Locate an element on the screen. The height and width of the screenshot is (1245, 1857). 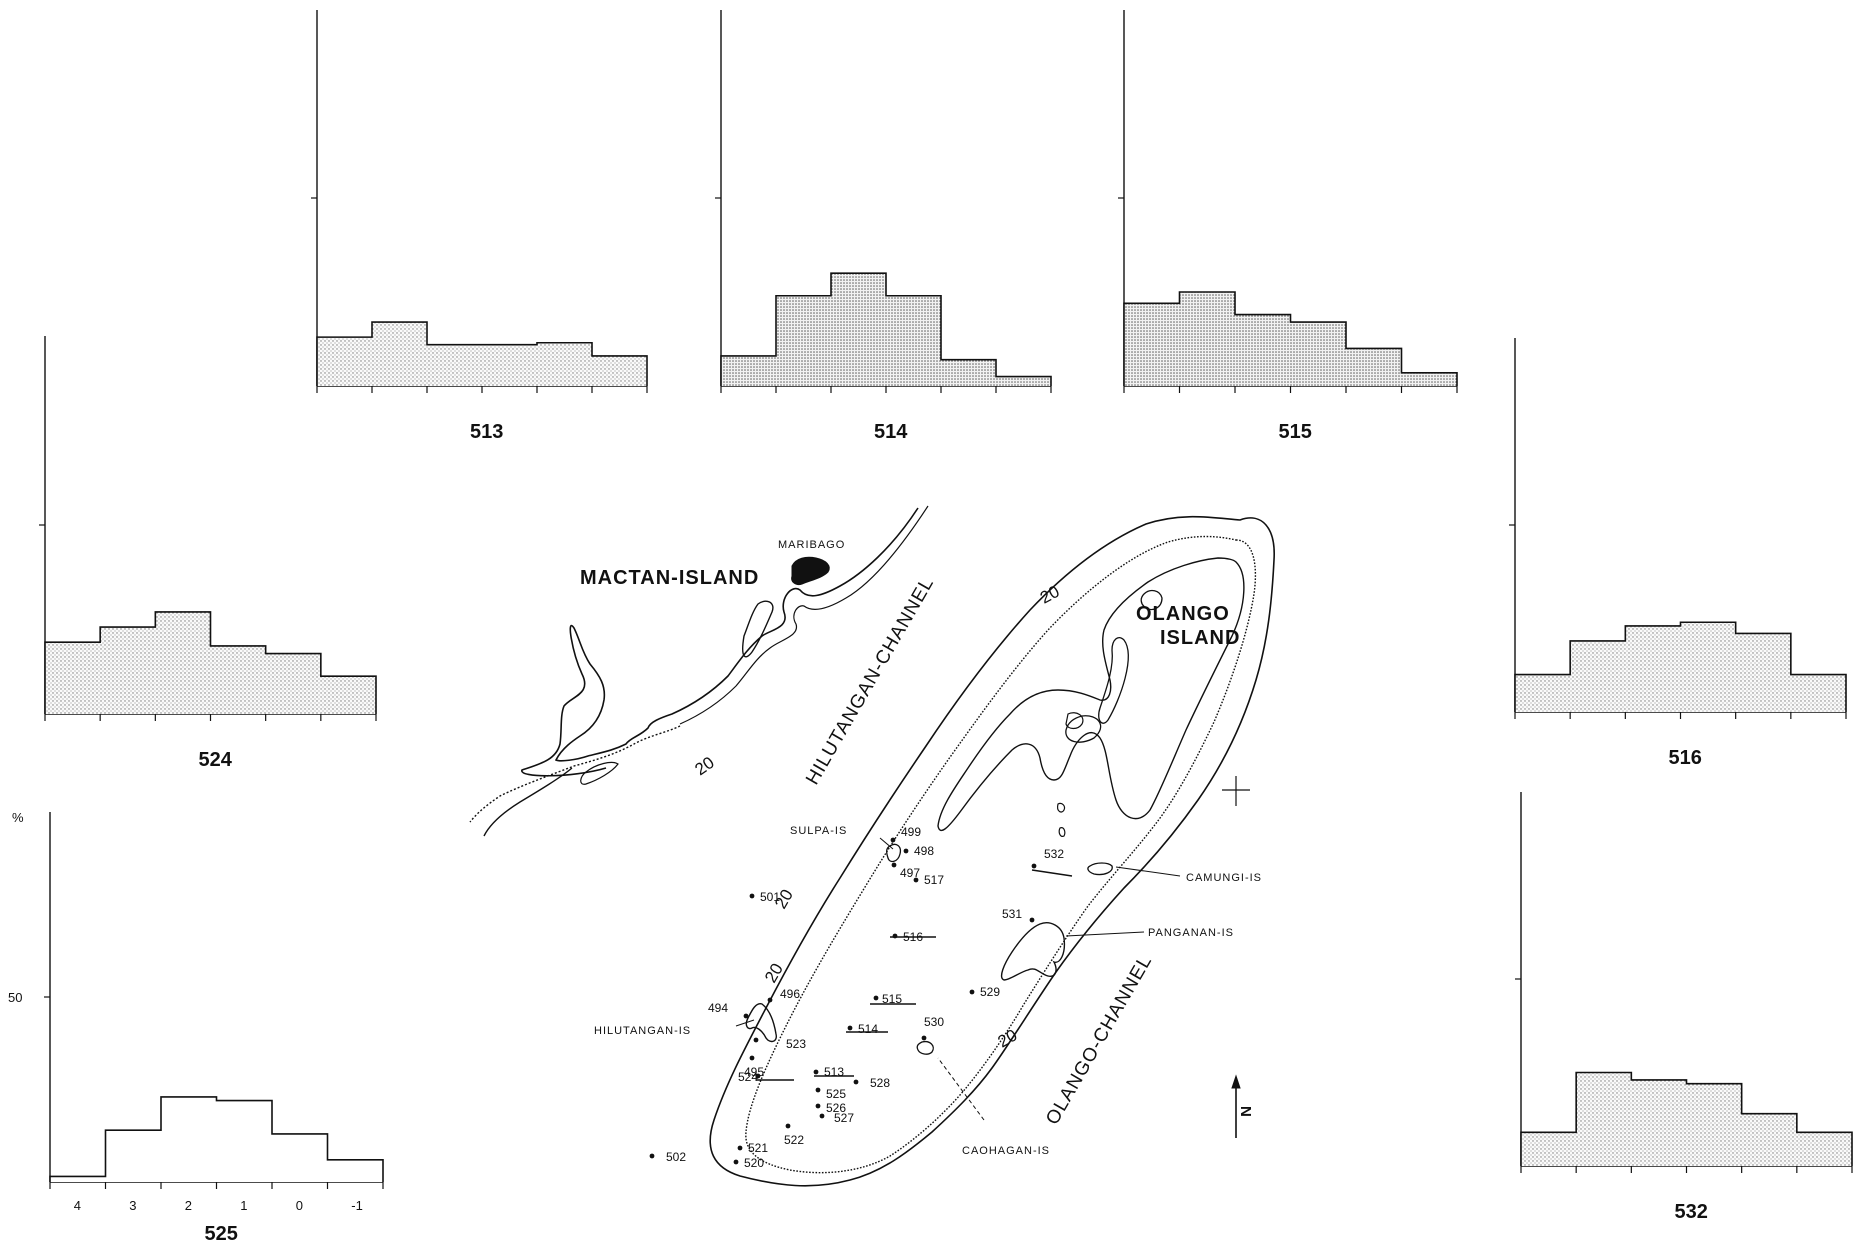
station-label: 514 is located at coordinates (868, 1029).